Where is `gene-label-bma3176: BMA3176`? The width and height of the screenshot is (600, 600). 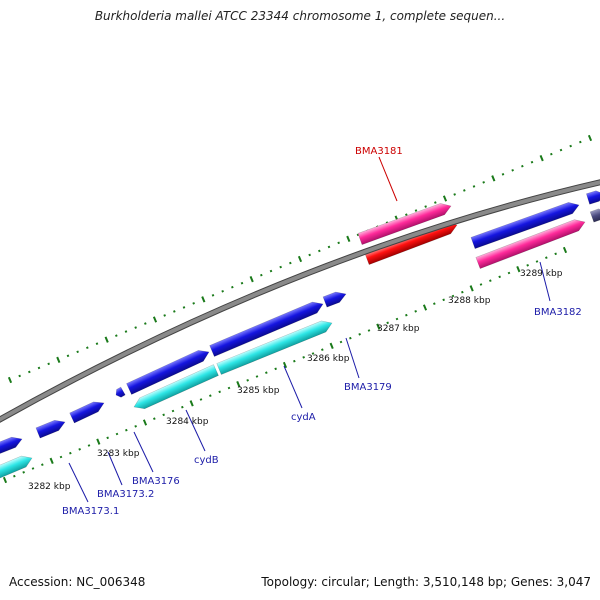
gene-label-bma3176: BMA3176 is located at coordinates (156, 481).